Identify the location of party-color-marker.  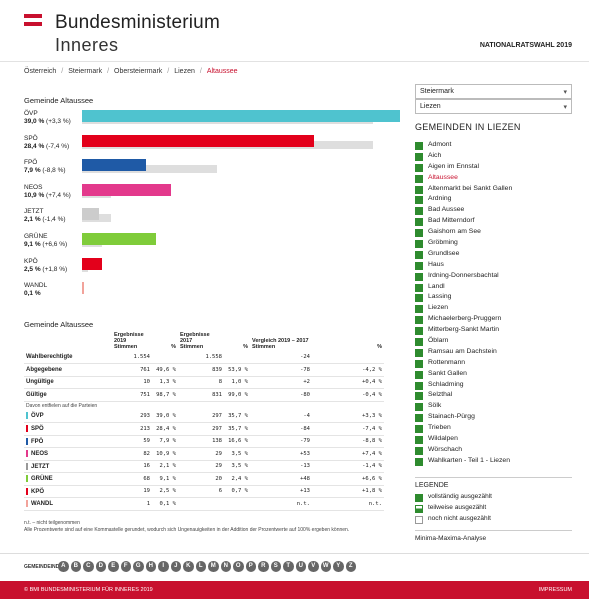
(27, 504).